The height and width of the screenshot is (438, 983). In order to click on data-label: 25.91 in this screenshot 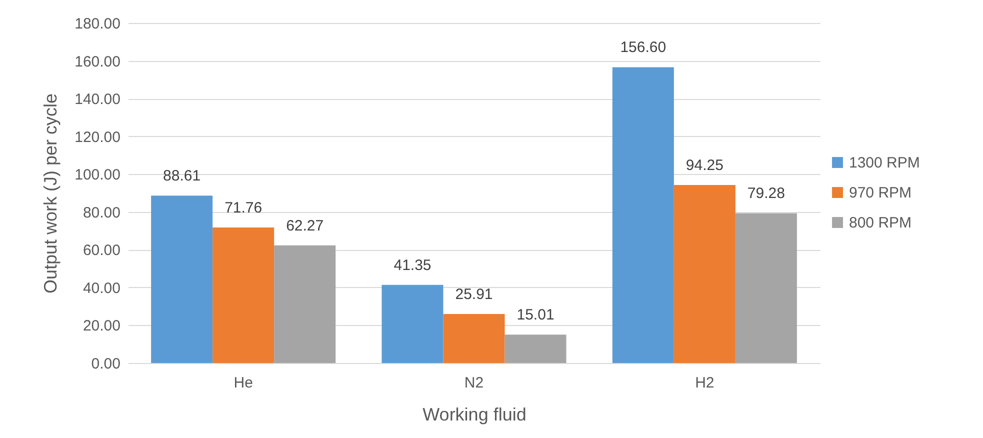, I will do `click(474, 295)`.